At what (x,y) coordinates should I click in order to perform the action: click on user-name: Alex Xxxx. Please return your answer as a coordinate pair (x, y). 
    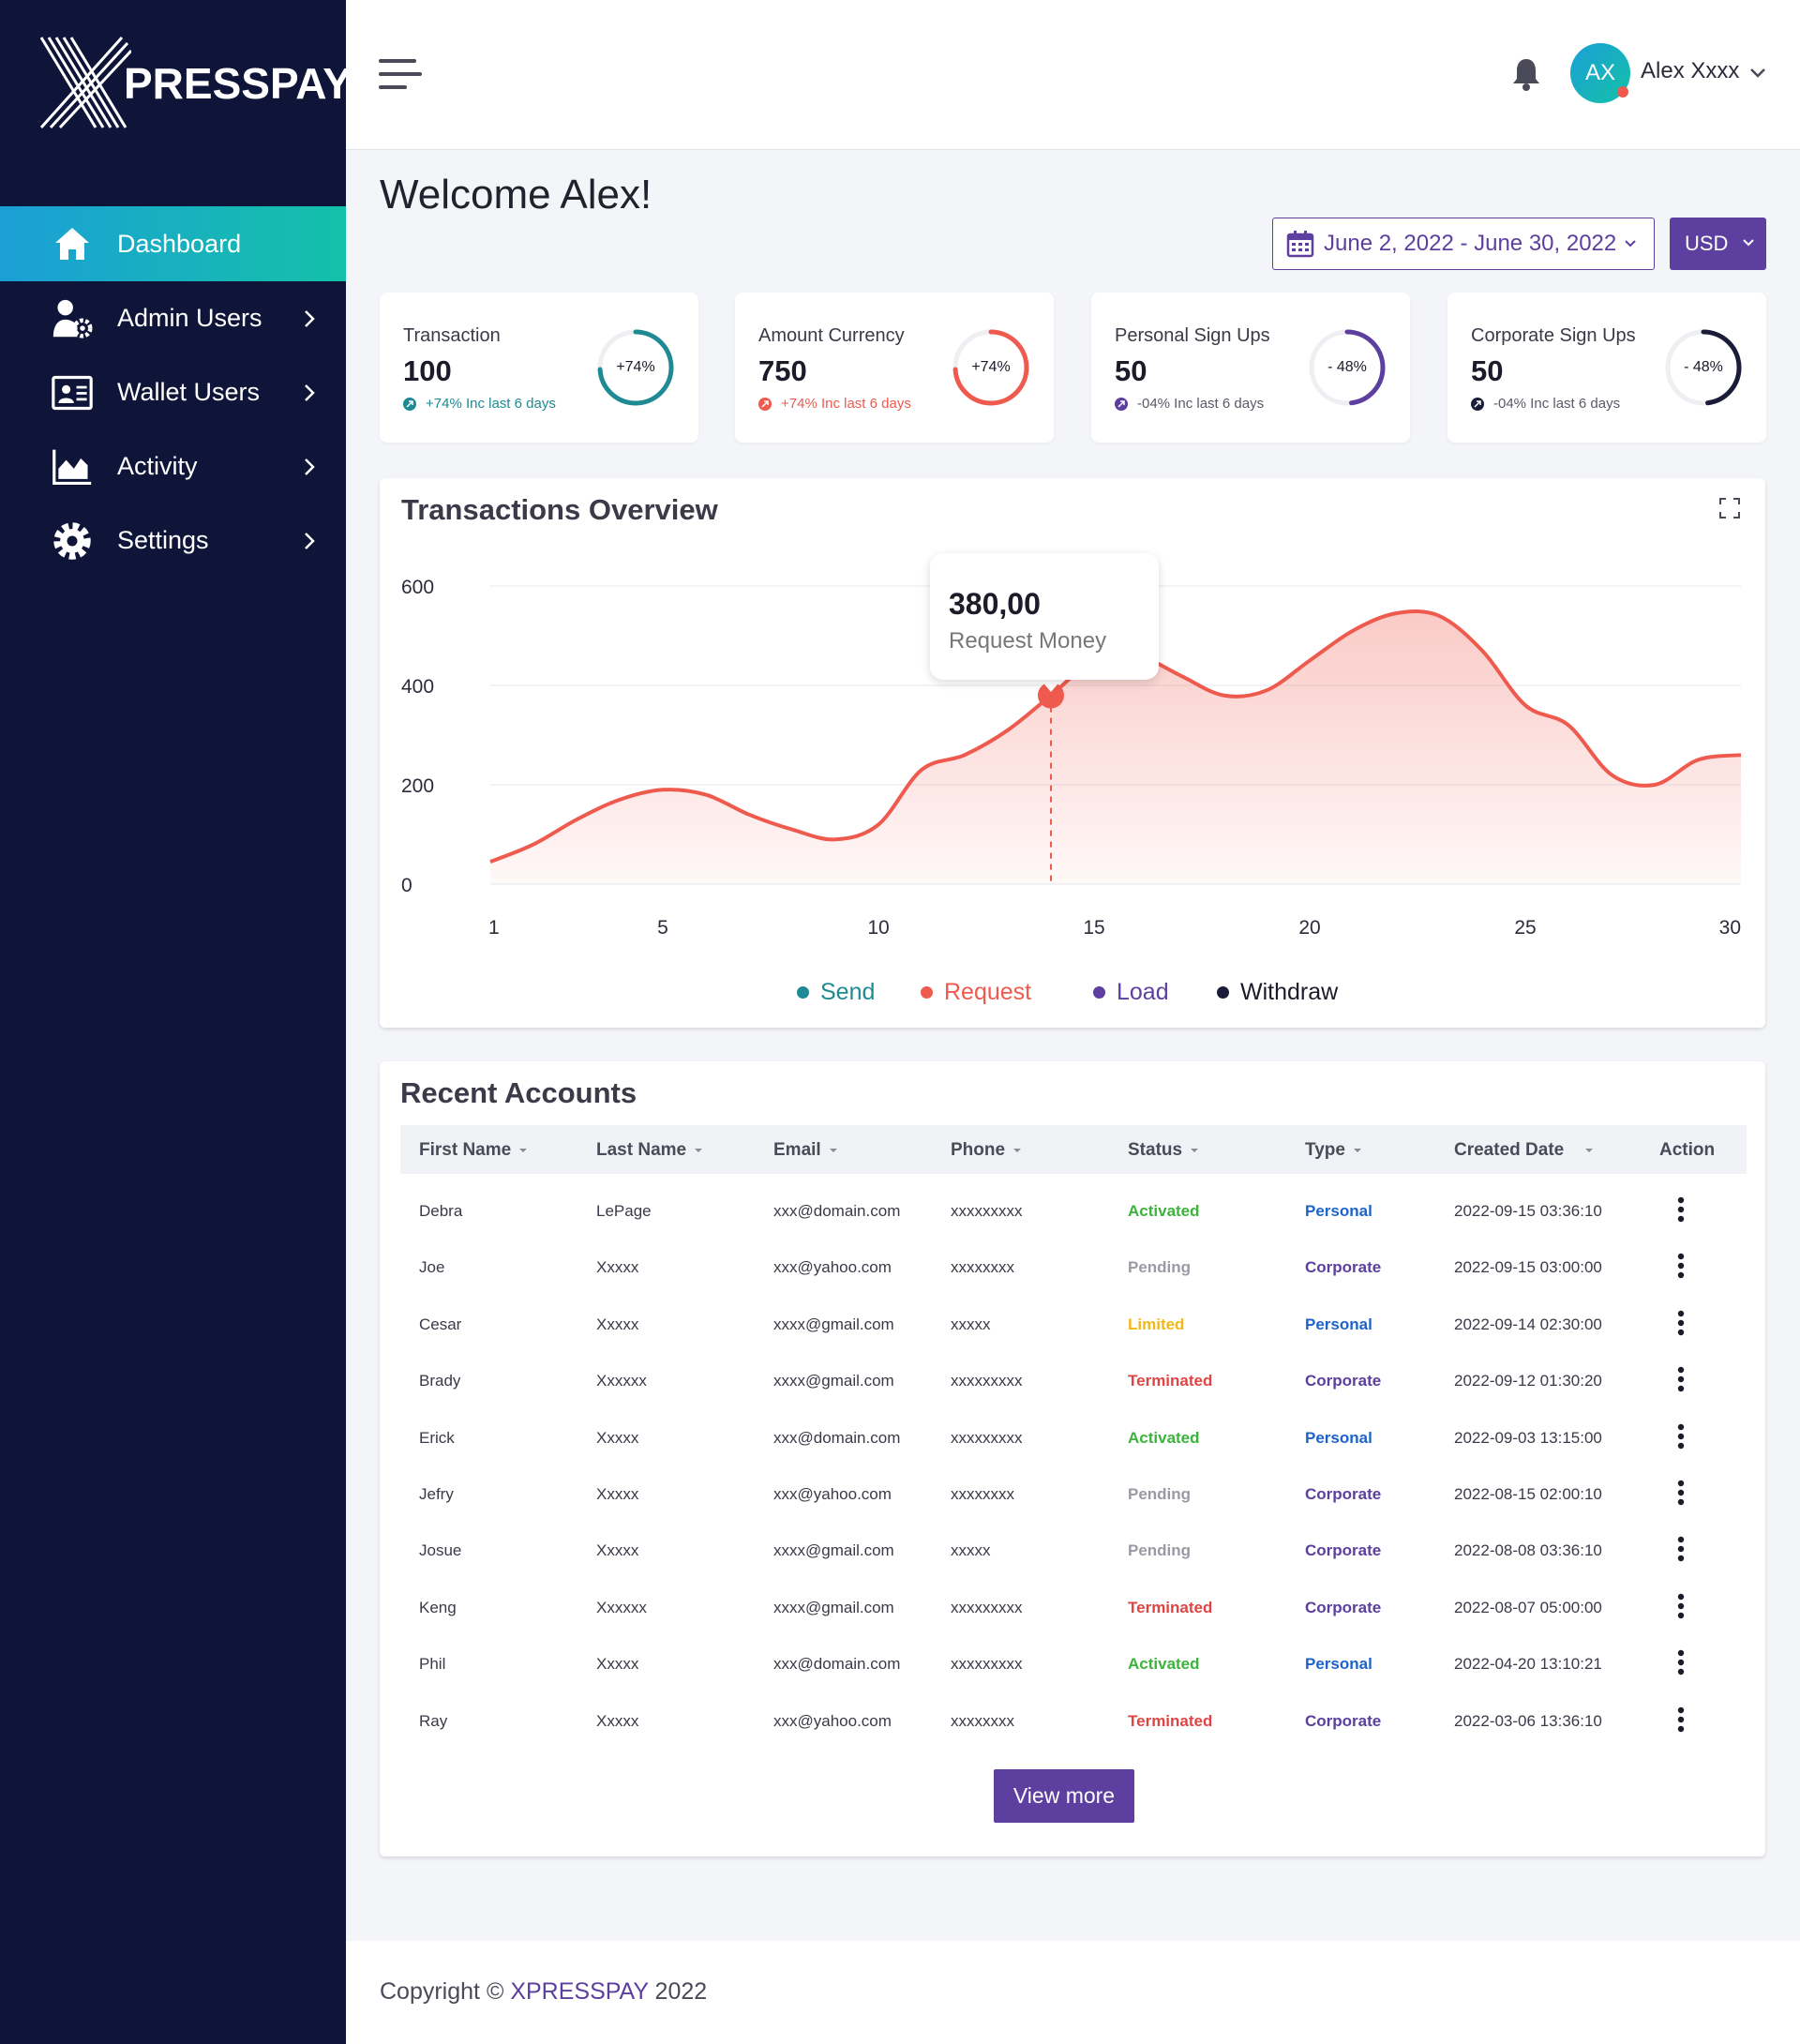
    Looking at the image, I should click on (1690, 71).